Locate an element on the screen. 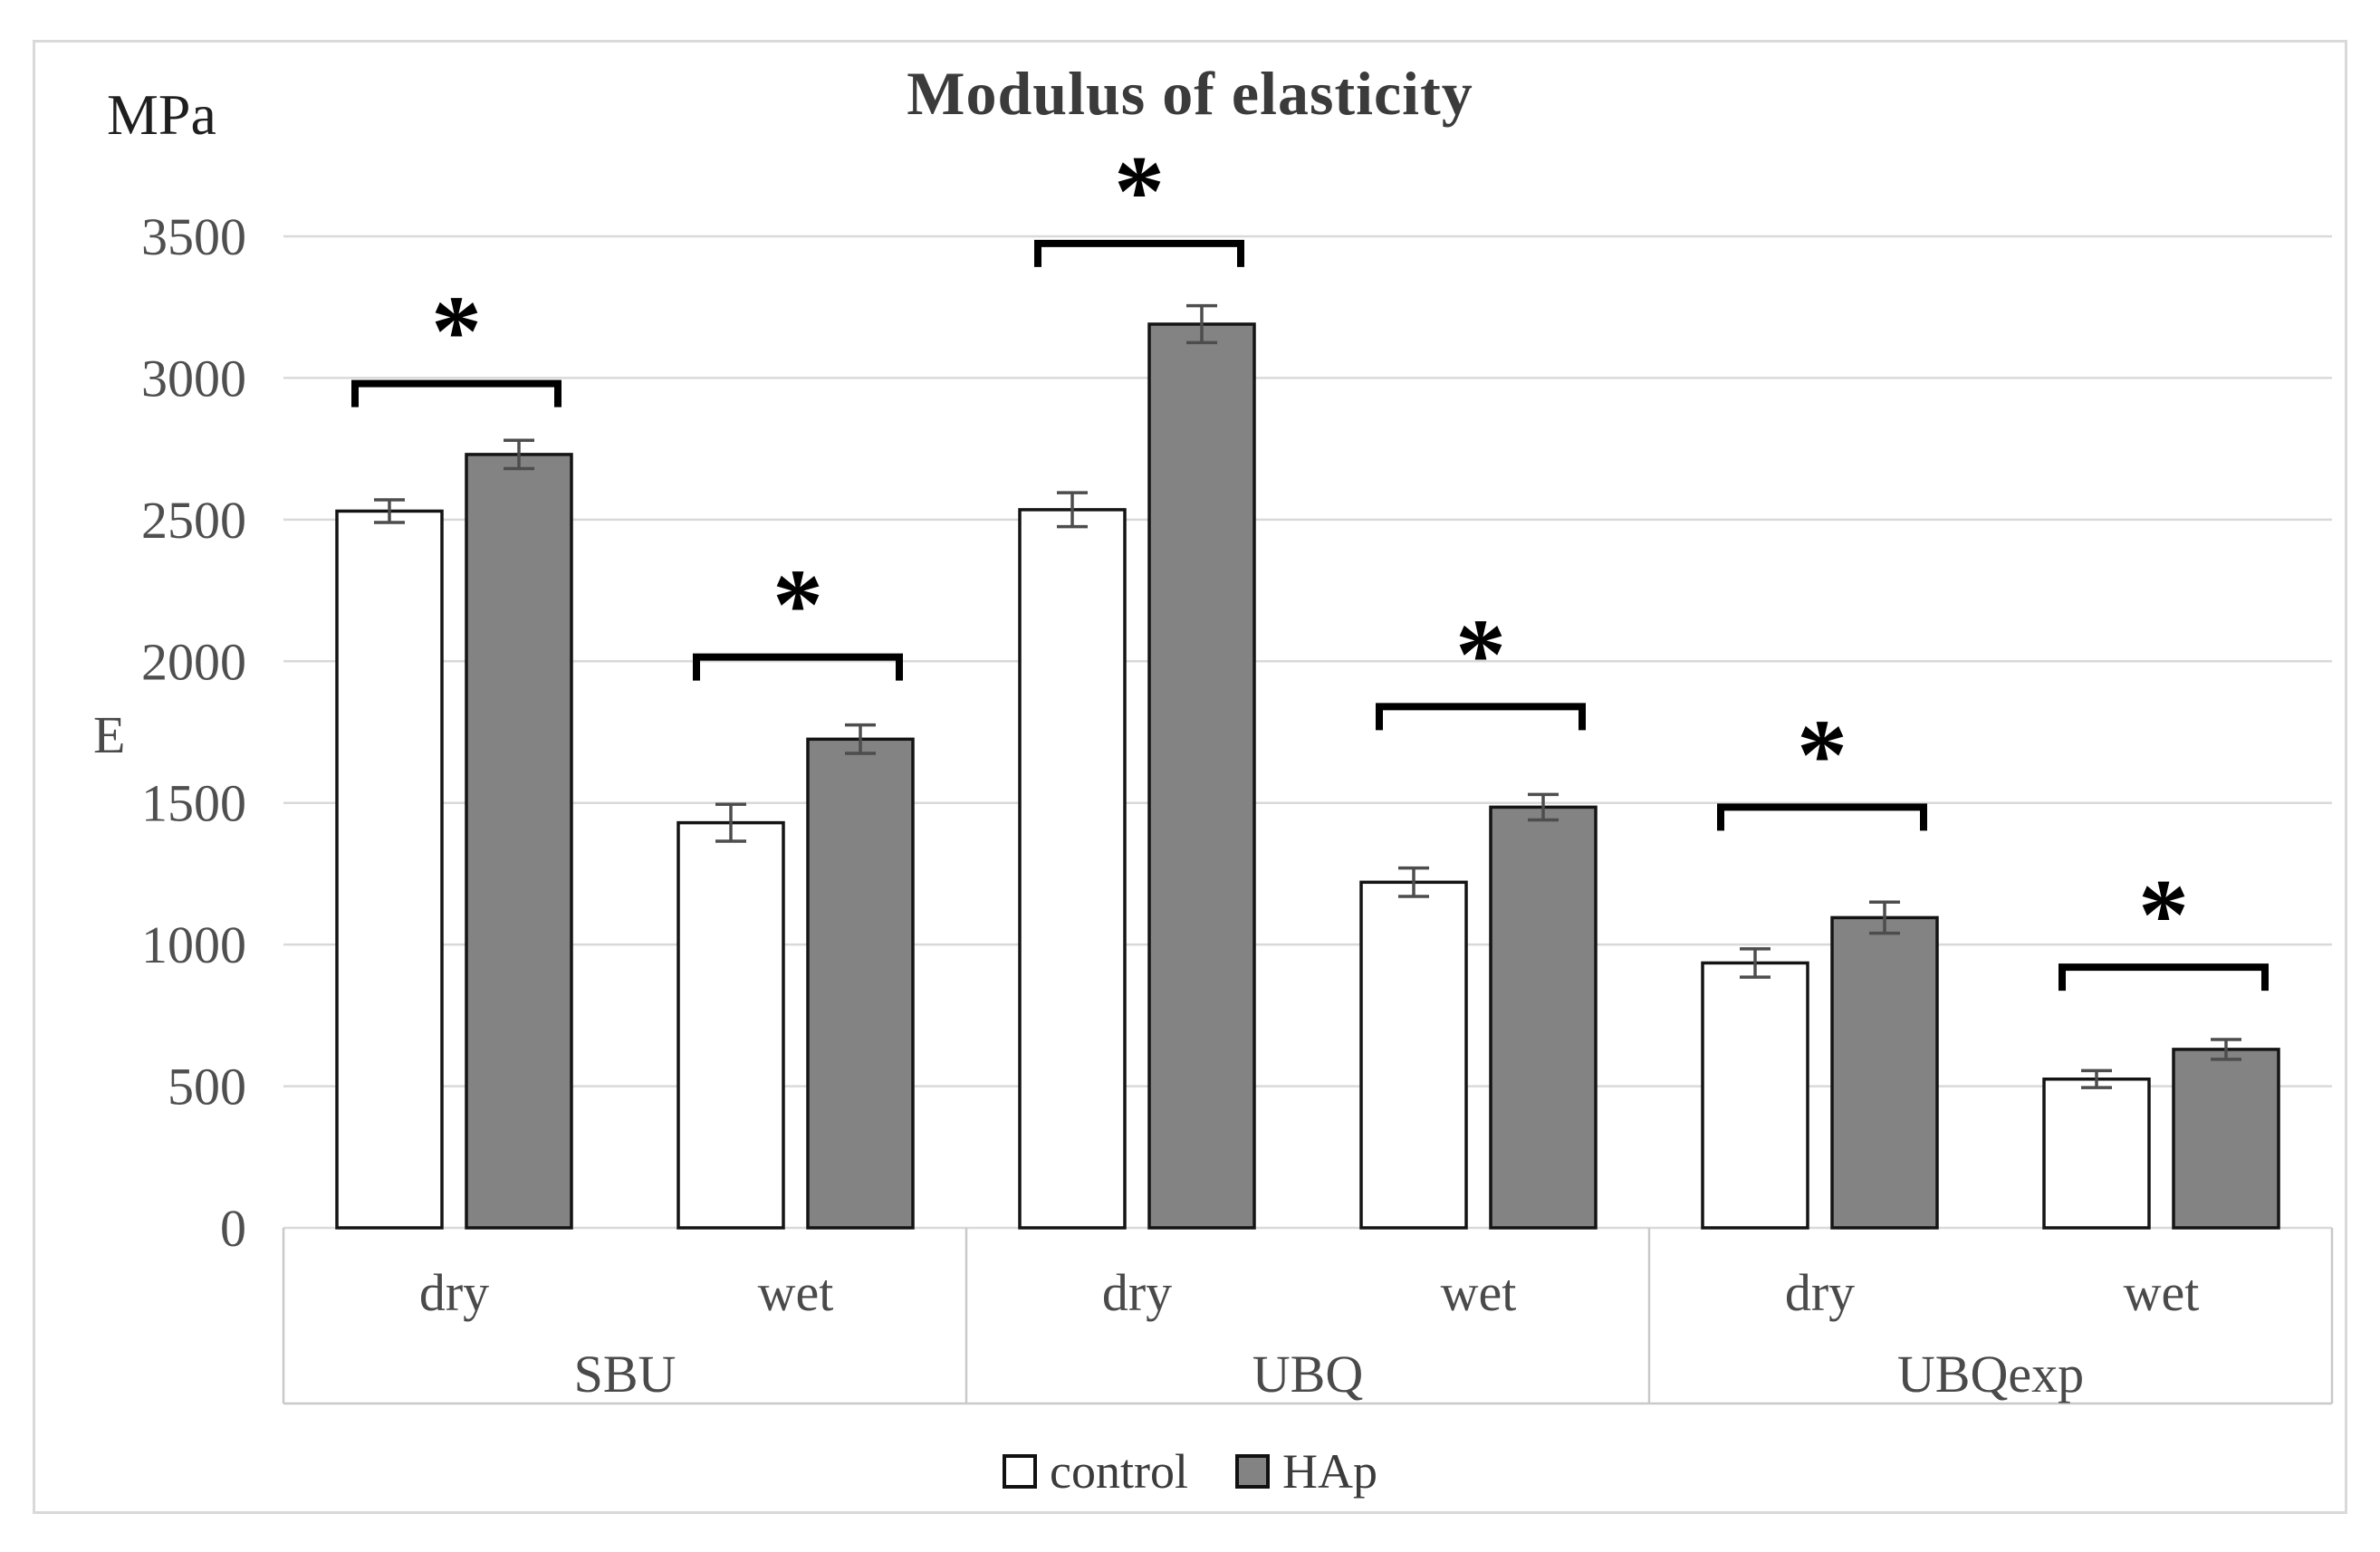 Image resolution: width=2380 pixels, height=1552 pixels. bar-HAp-UBQ-wet is located at coordinates (1544, 1017).